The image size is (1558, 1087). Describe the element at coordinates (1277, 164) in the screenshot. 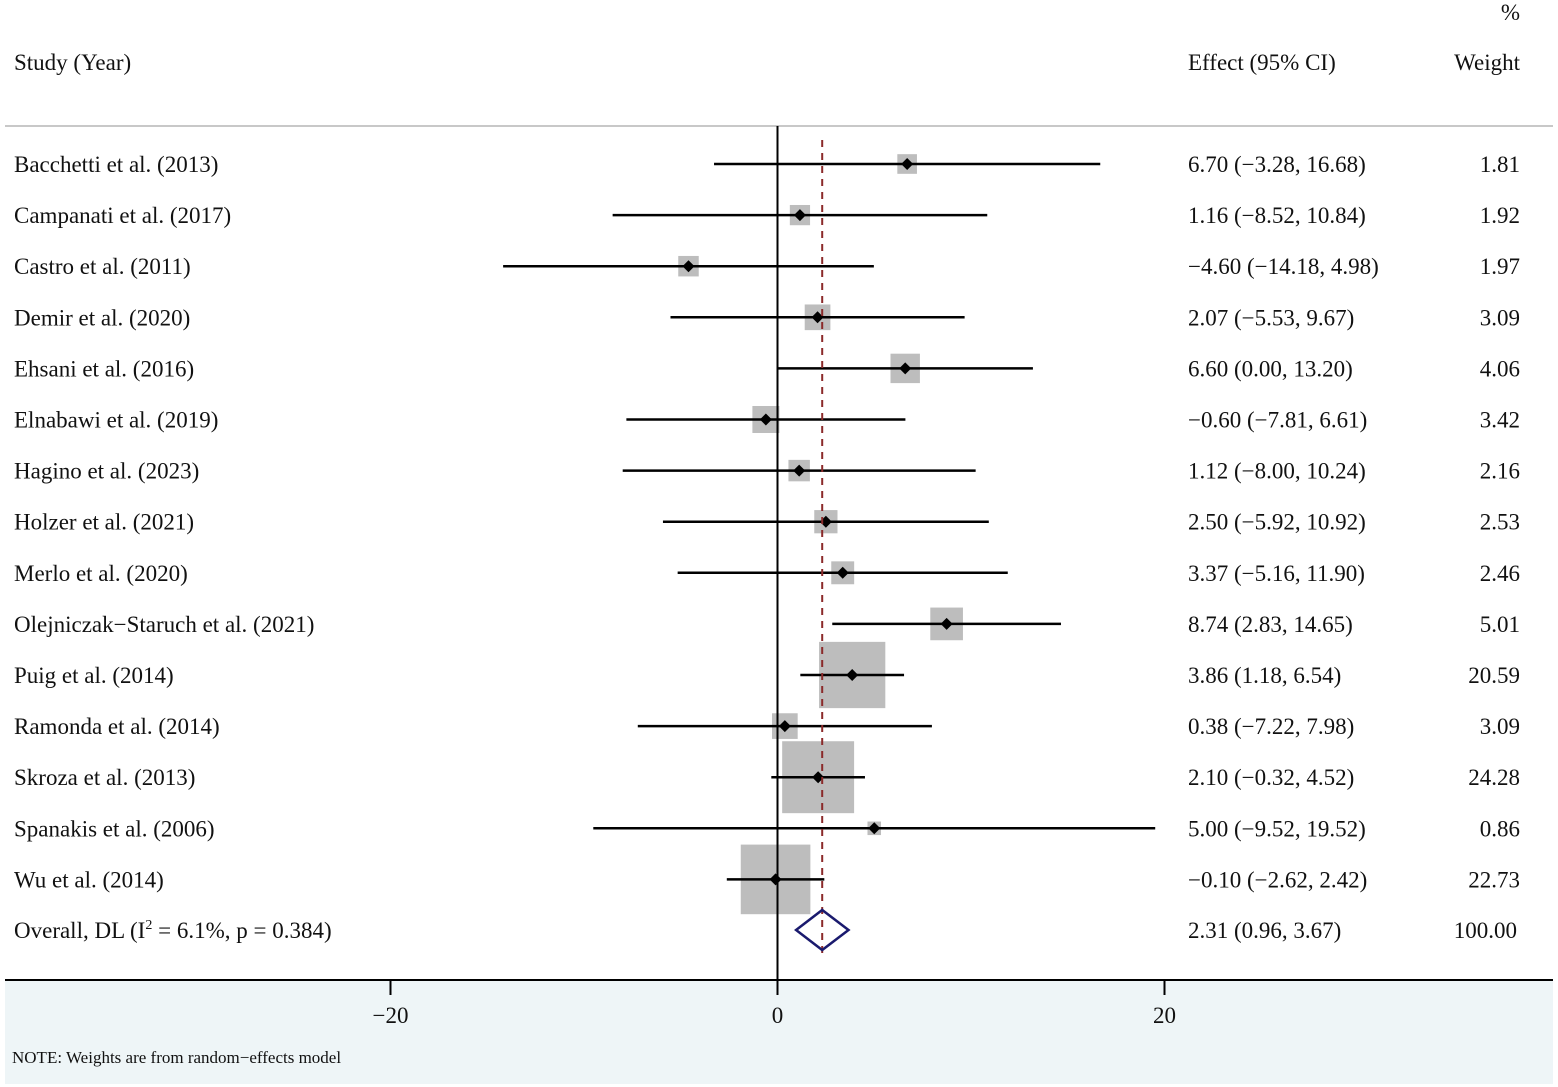

I see `ci-text: 6.70 (−3.28, 16.68)` at that location.